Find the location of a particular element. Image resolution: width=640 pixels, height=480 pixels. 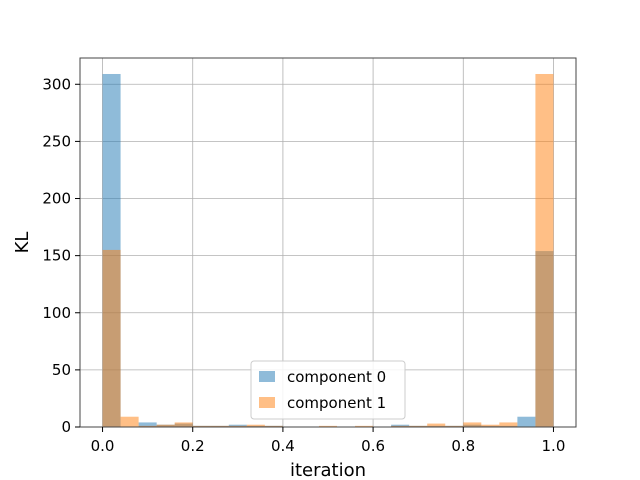

x-tick-label: 0.6 is located at coordinates (373, 446).